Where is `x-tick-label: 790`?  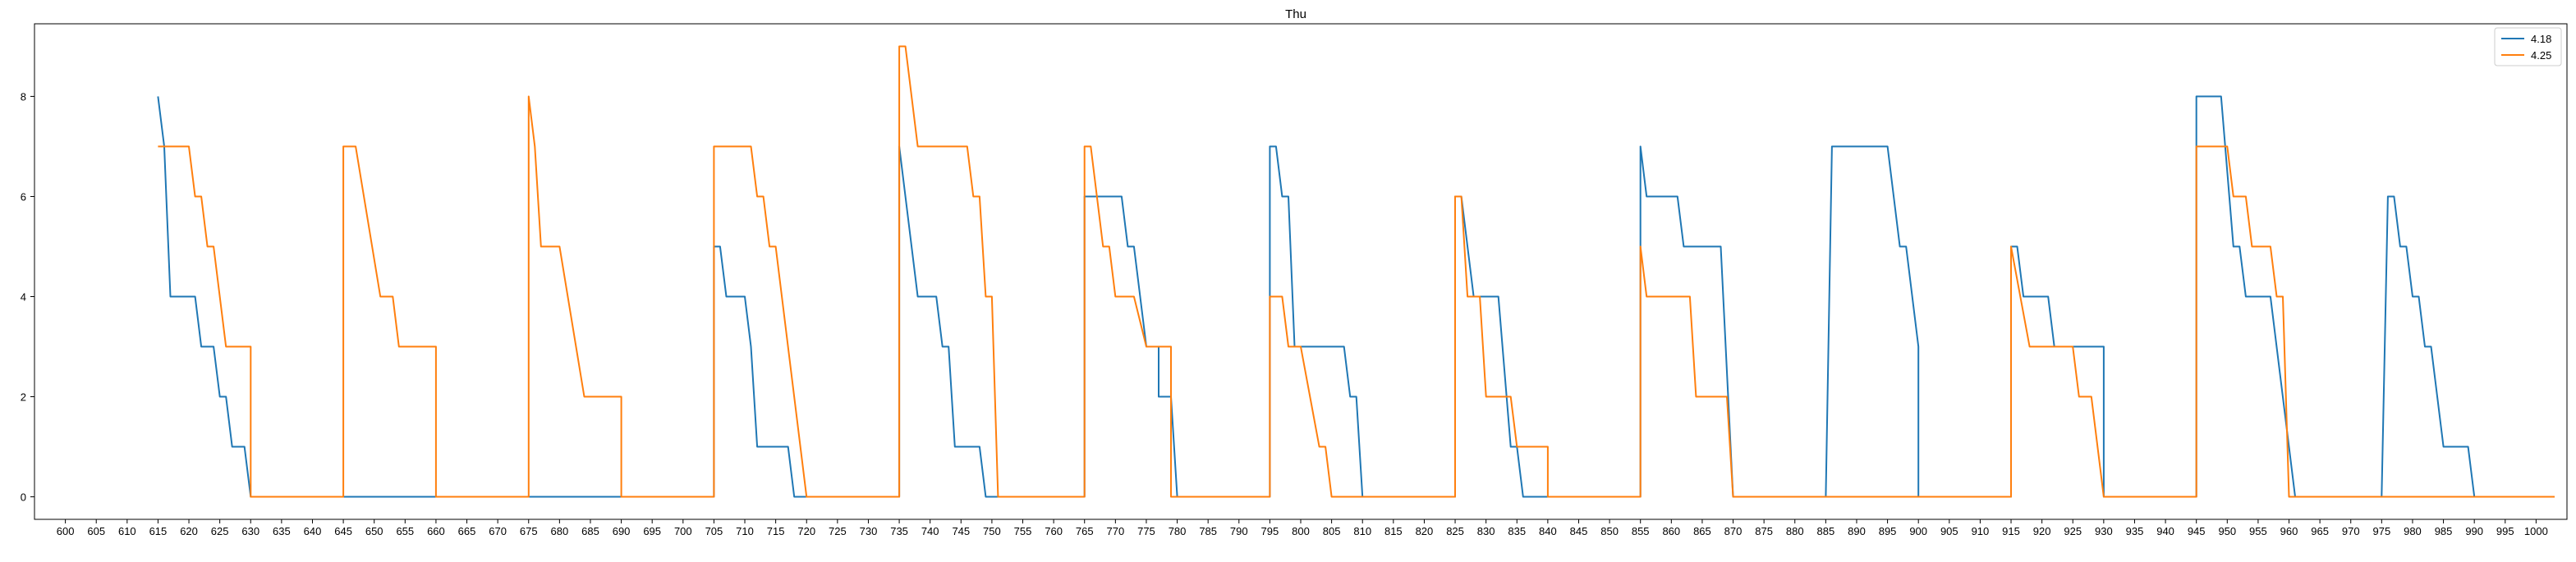
x-tick-label: 790 is located at coordinates (1239, 531).